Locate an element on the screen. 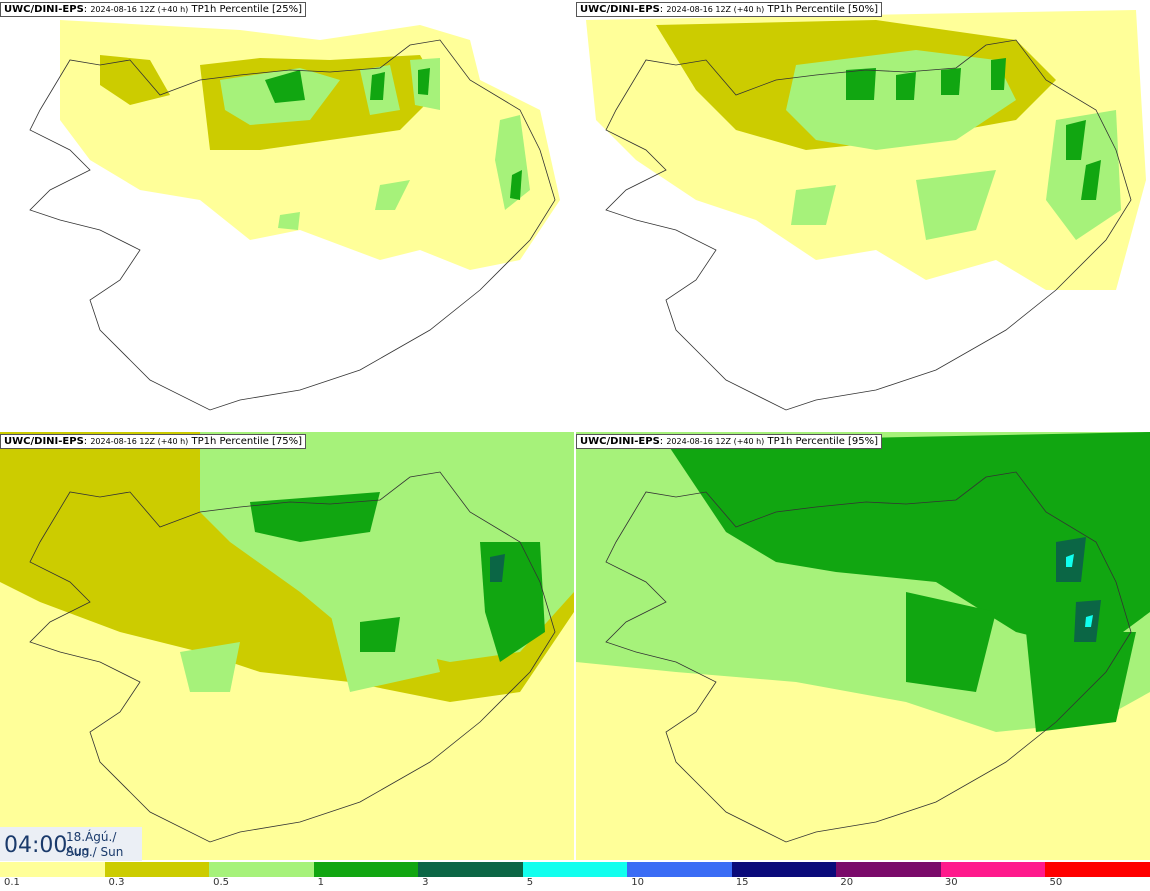 The image size is (1150, 891). precip-yellow is located at coordinates (310, 145).